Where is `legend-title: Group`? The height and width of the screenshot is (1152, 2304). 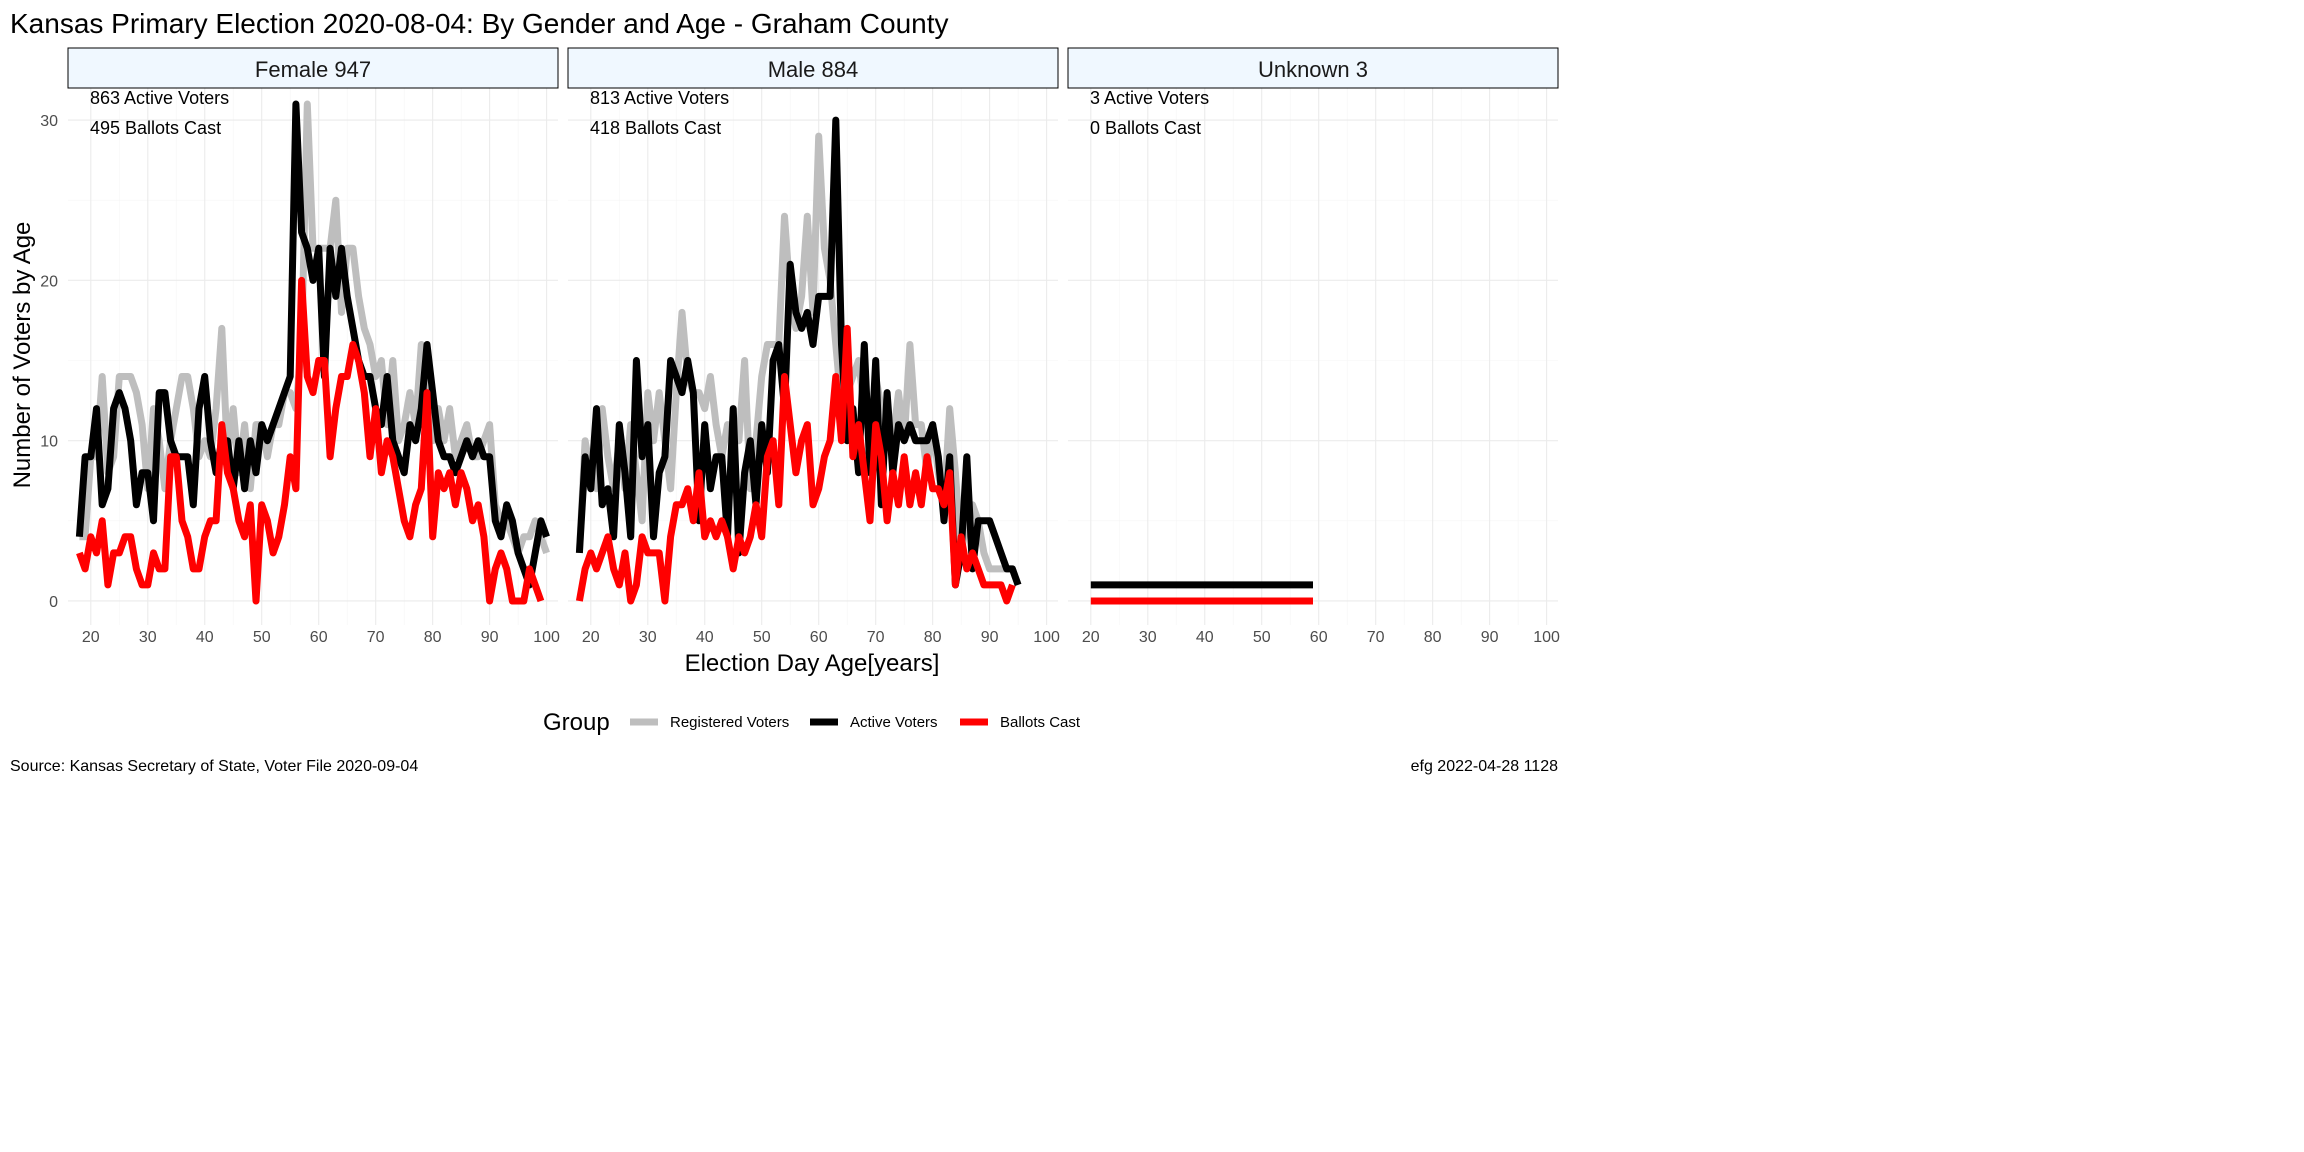 legend-title: Group is located at coordinates (576, 722).